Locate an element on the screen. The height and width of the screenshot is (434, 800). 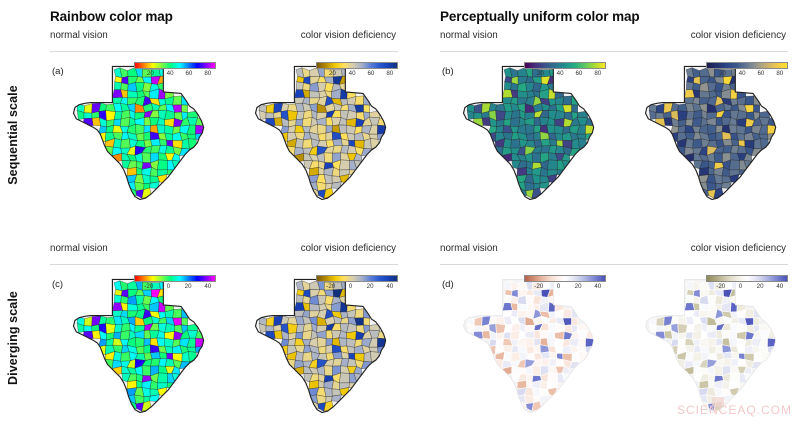
colorbar-ticks: 20 40 60 80 is located at coordinates (565, 76).